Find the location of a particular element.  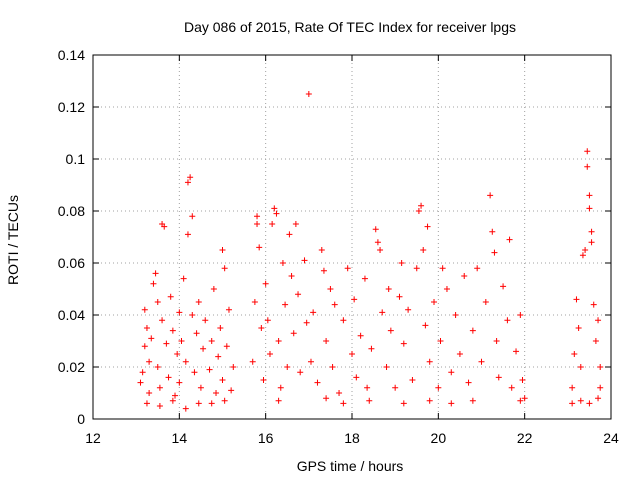

x-axis-label: GPS time / hours is located at coordinates (350, 466).